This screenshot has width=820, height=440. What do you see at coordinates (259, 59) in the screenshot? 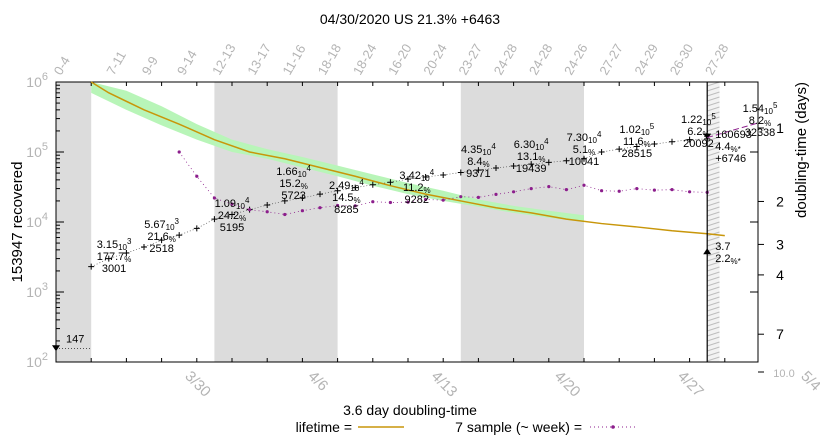
I see `top-range-label: 13-17` at bounding box center [259, 59].